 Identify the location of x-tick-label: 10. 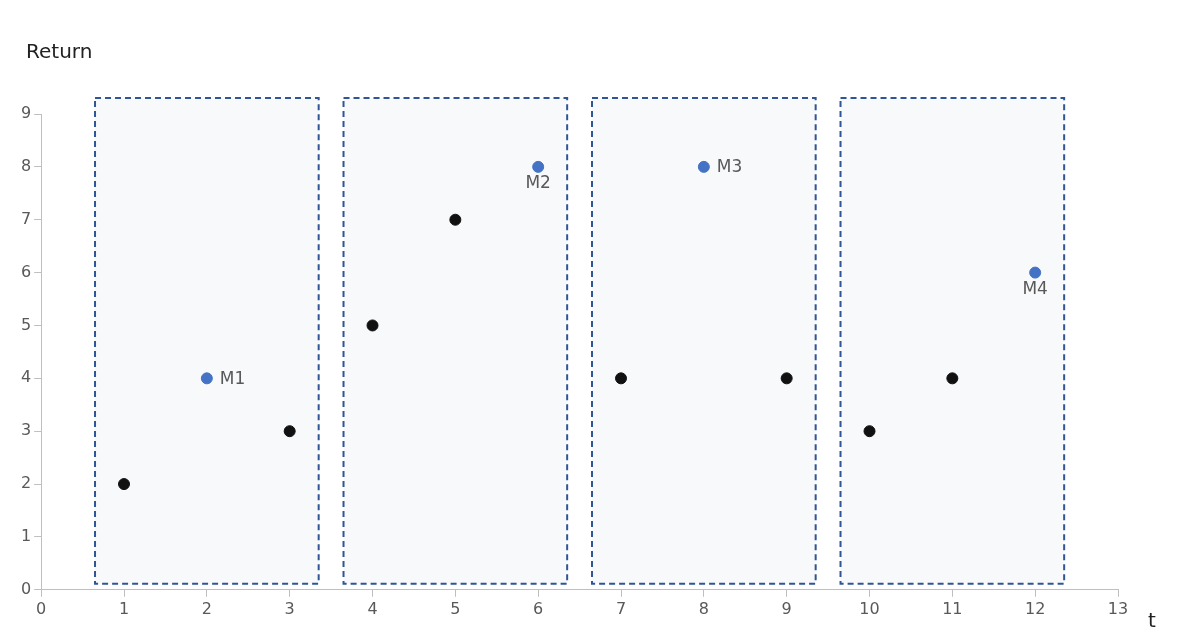
(869, 608).